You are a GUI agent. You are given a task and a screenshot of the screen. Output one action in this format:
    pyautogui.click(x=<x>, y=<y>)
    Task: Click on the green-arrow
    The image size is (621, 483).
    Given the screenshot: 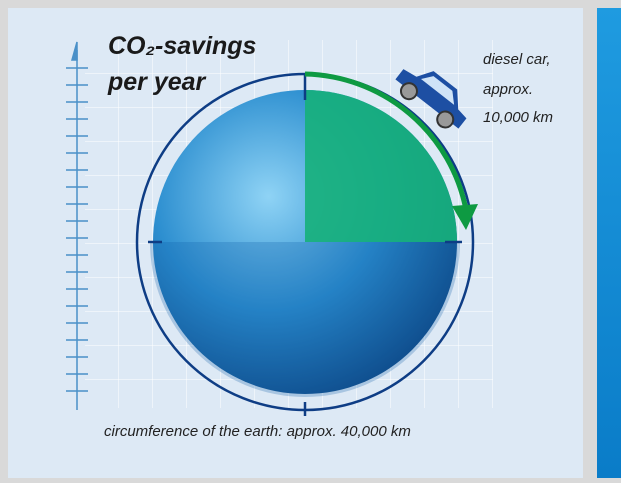 What is the action you would take?
    pyautogui.click(x=391, y=150)
    